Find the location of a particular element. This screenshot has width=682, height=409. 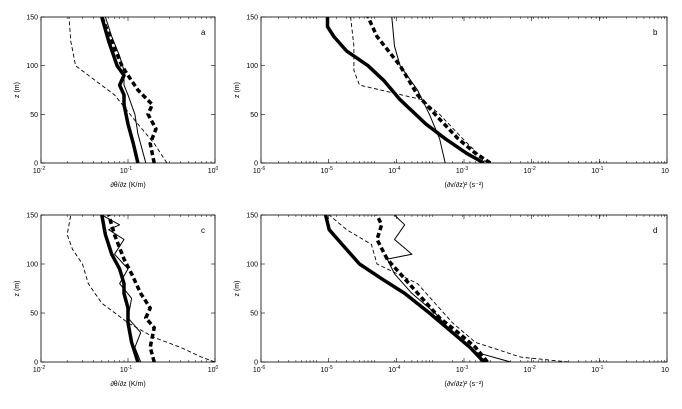

panel-label: b is located at coordinates (655, 32).